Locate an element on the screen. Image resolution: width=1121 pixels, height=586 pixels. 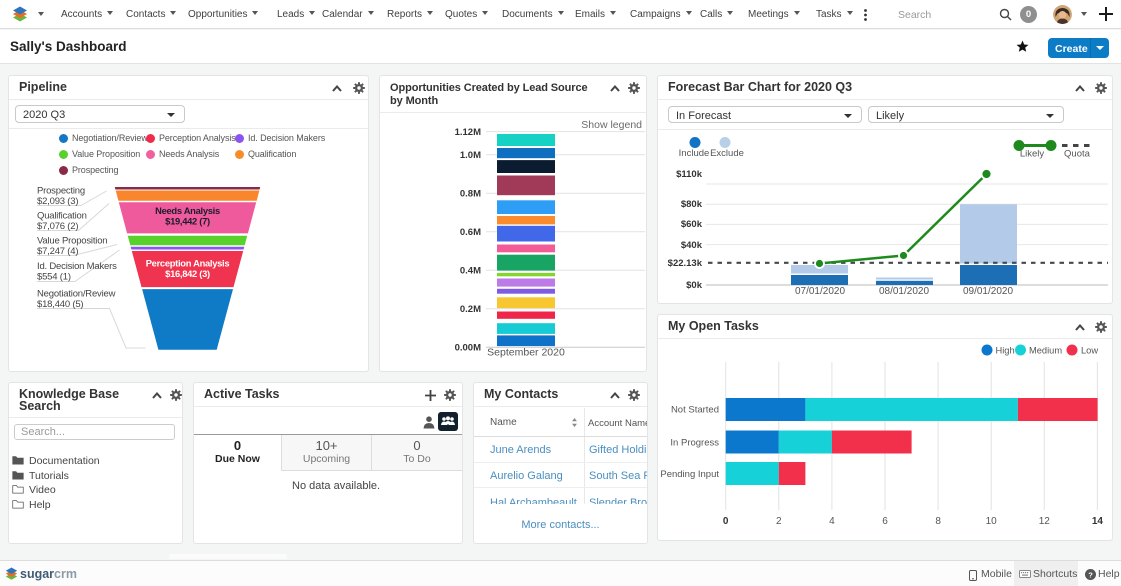
svg-text: 1.0M is located at coordinates (470, 155).